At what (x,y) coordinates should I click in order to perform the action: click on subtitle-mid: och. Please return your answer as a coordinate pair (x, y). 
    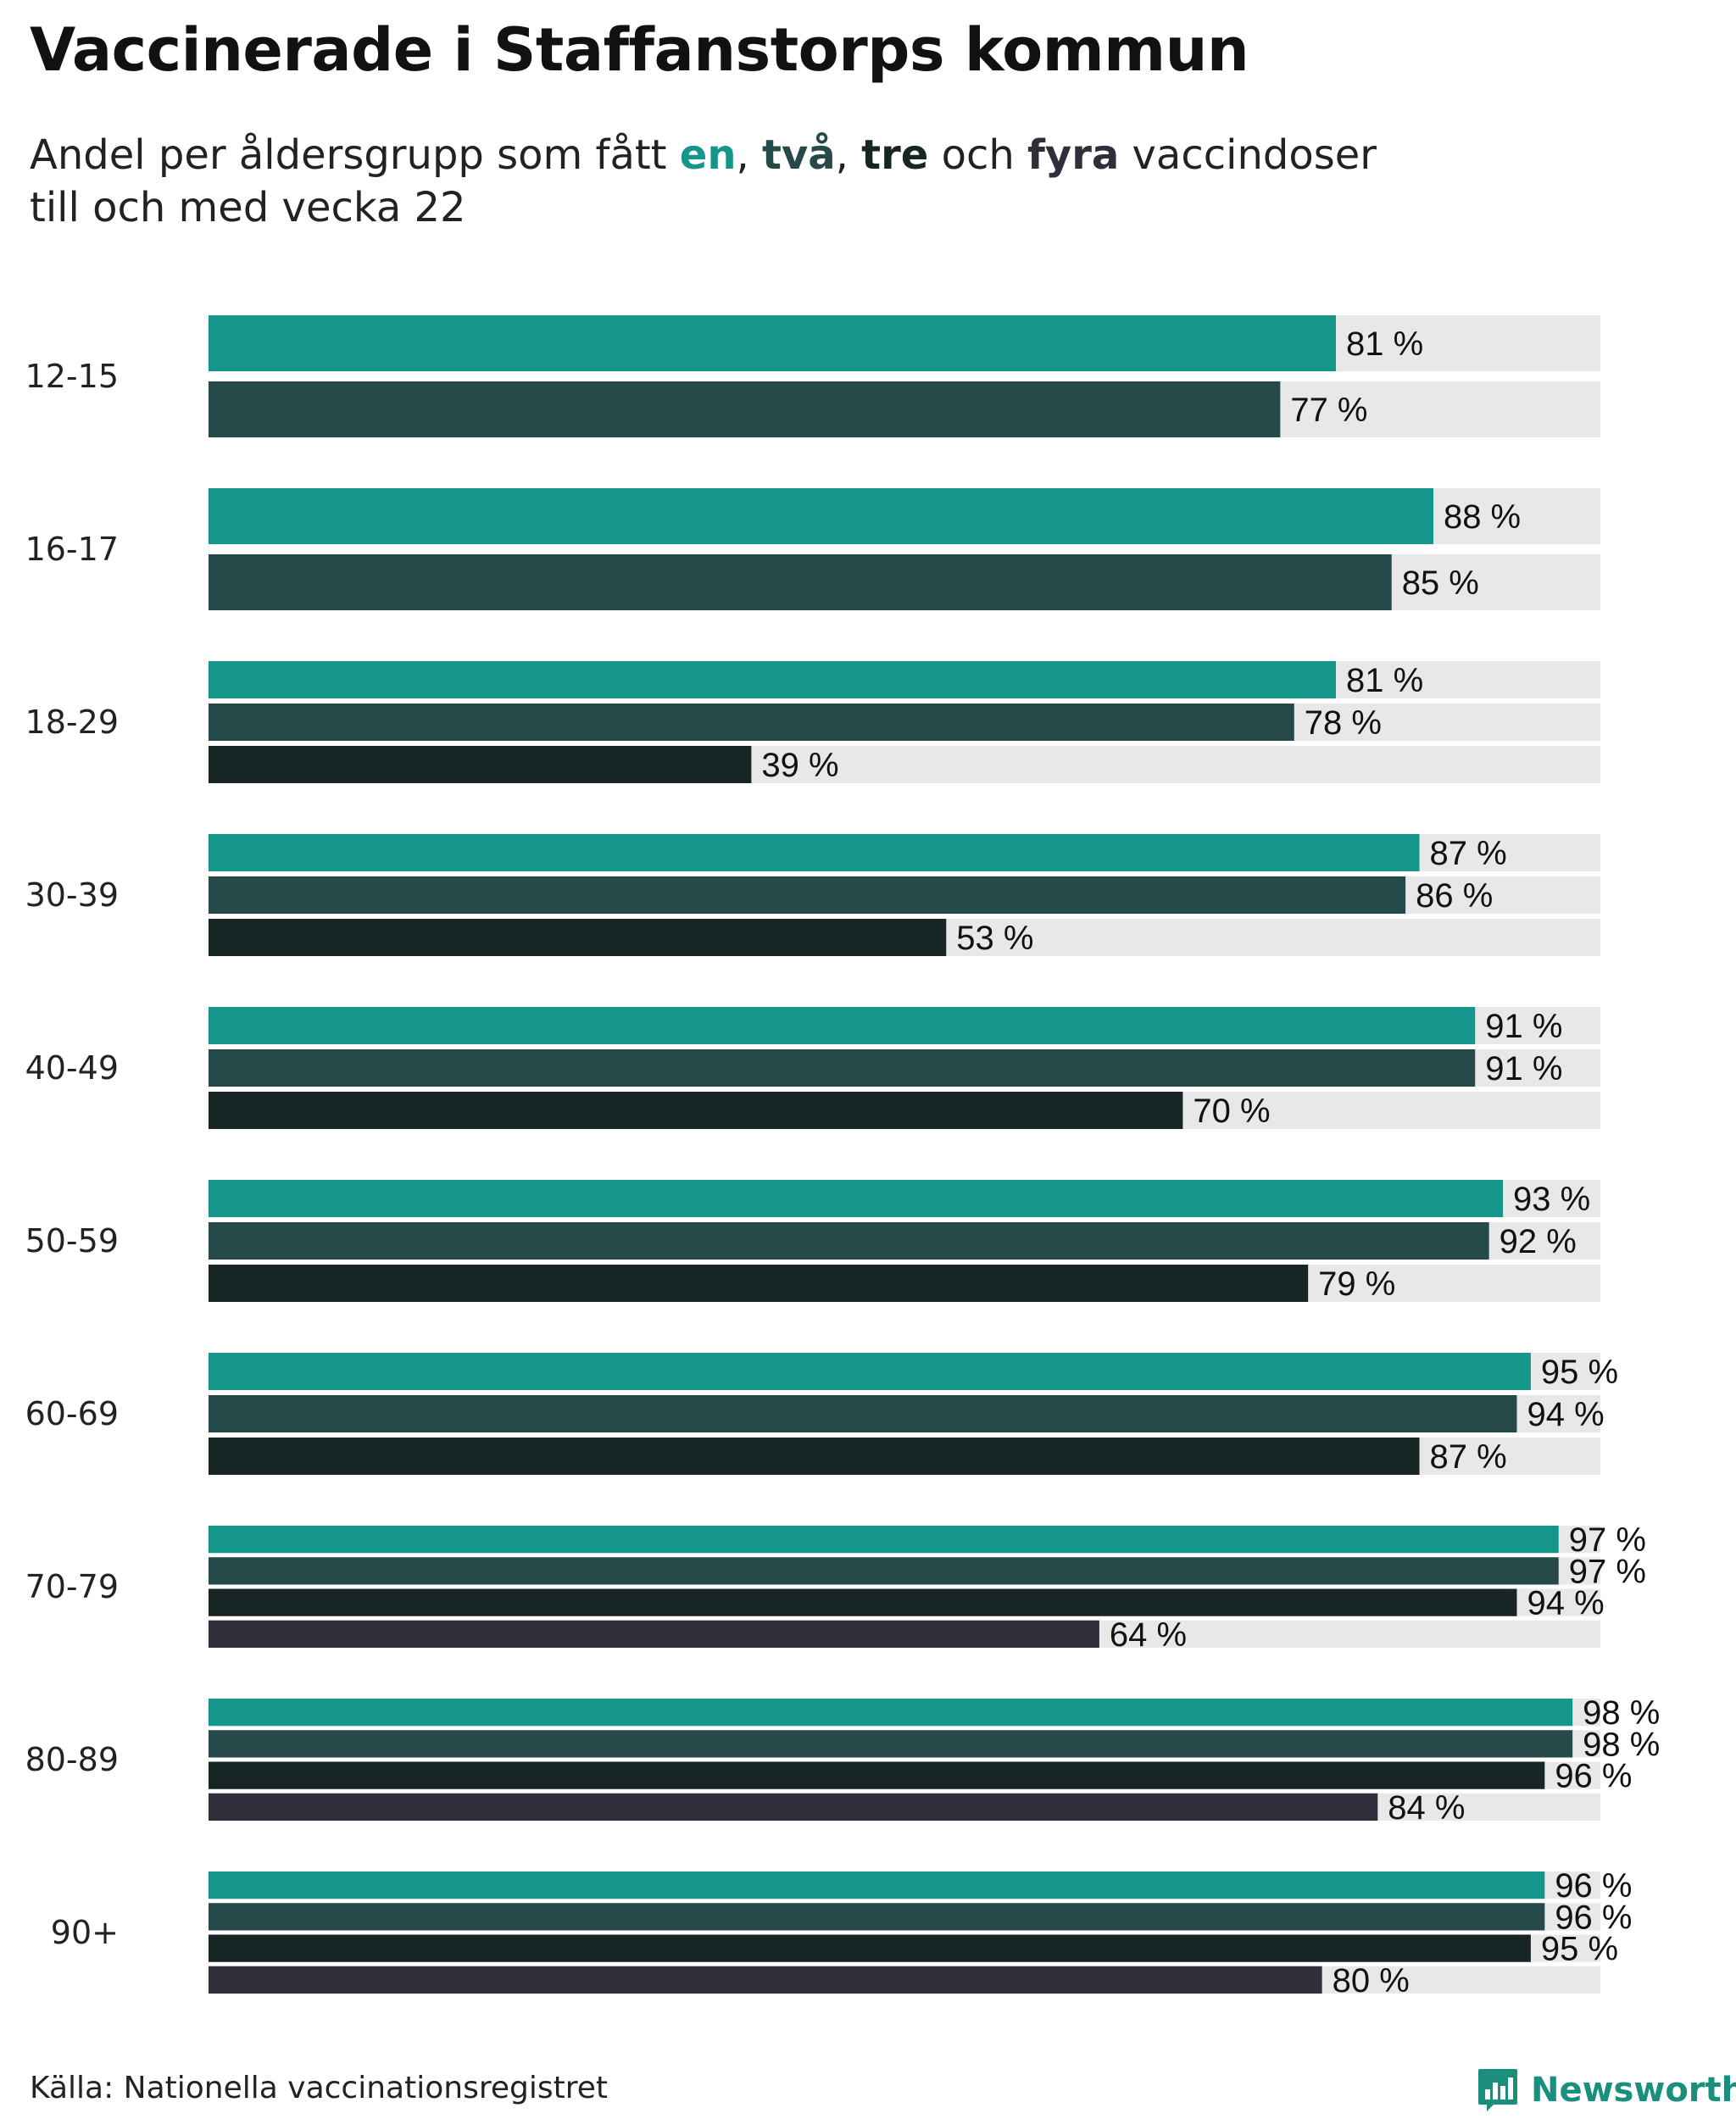
    Looking at the image, I should click on (978, 155).